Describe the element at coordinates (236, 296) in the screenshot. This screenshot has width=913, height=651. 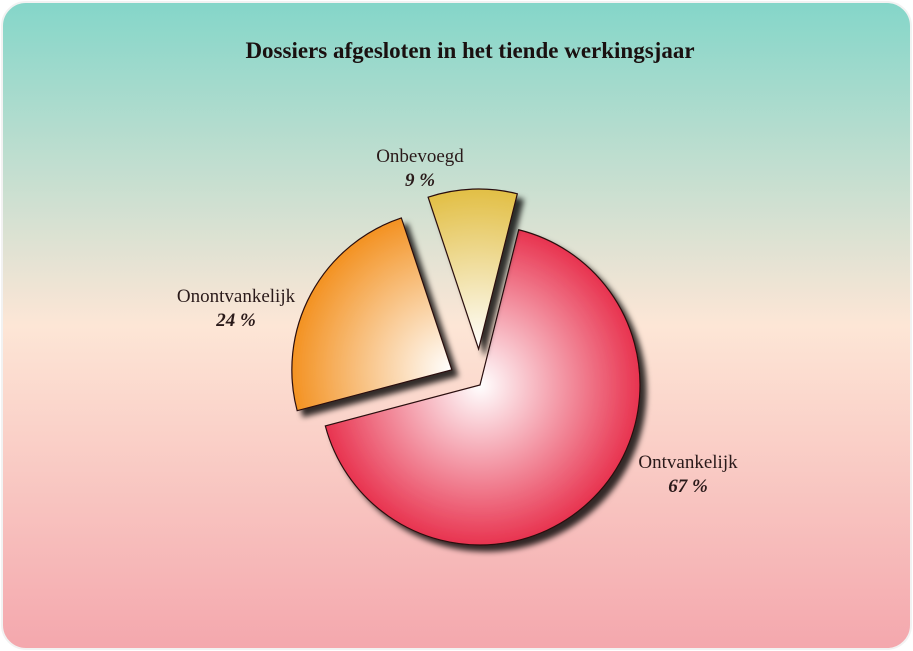
I see `slice-label: Onontvankelijk` at that location.